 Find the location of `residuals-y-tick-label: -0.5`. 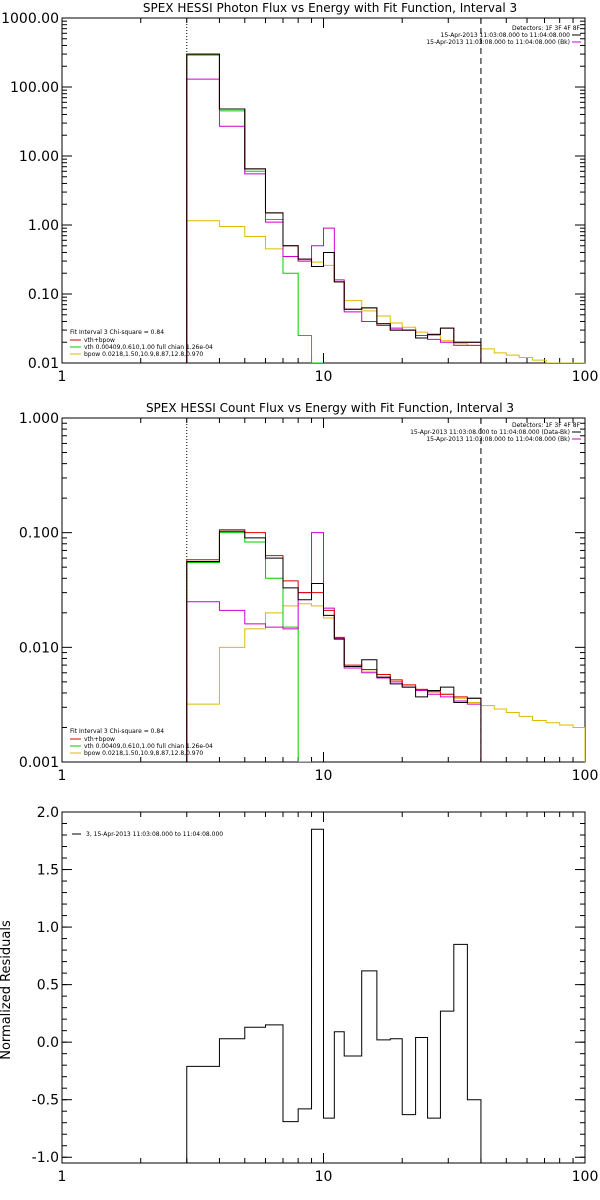

residuals-y-tick-label: -0.5 is located at coordinates (45, 1101).